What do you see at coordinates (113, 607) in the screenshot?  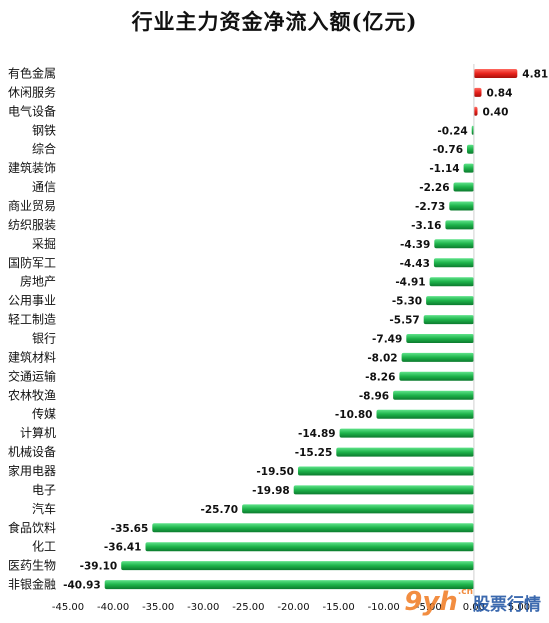 I see `x-tick-label: -40.00` at bounding box center [113, 607].